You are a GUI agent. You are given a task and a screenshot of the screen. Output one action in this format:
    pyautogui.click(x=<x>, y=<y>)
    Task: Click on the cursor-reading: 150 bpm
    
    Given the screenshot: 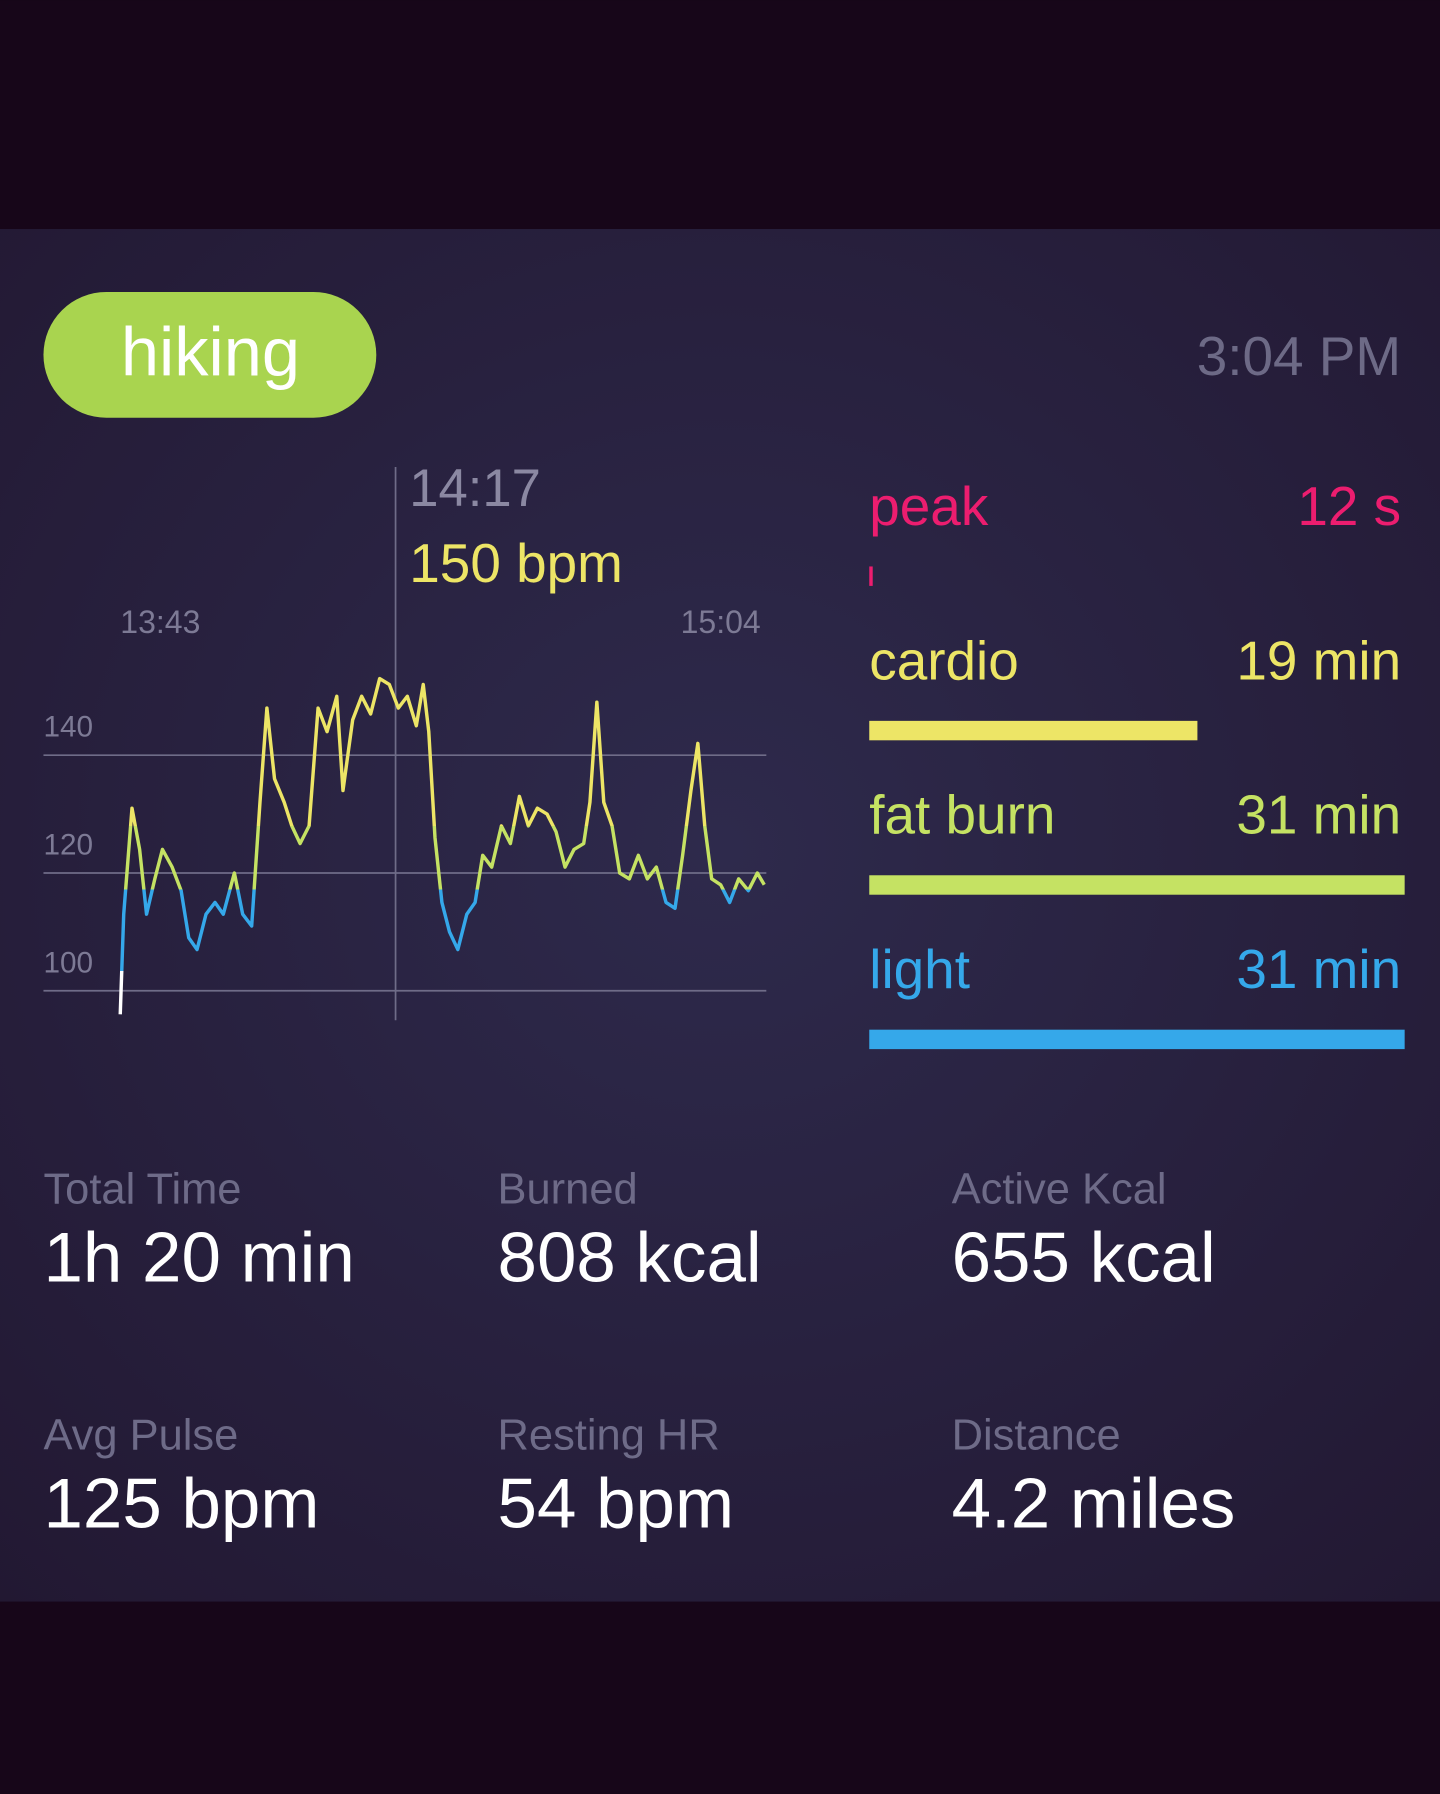 What is the action you would take?
    pyautogui.click(x=516, y=563)
    